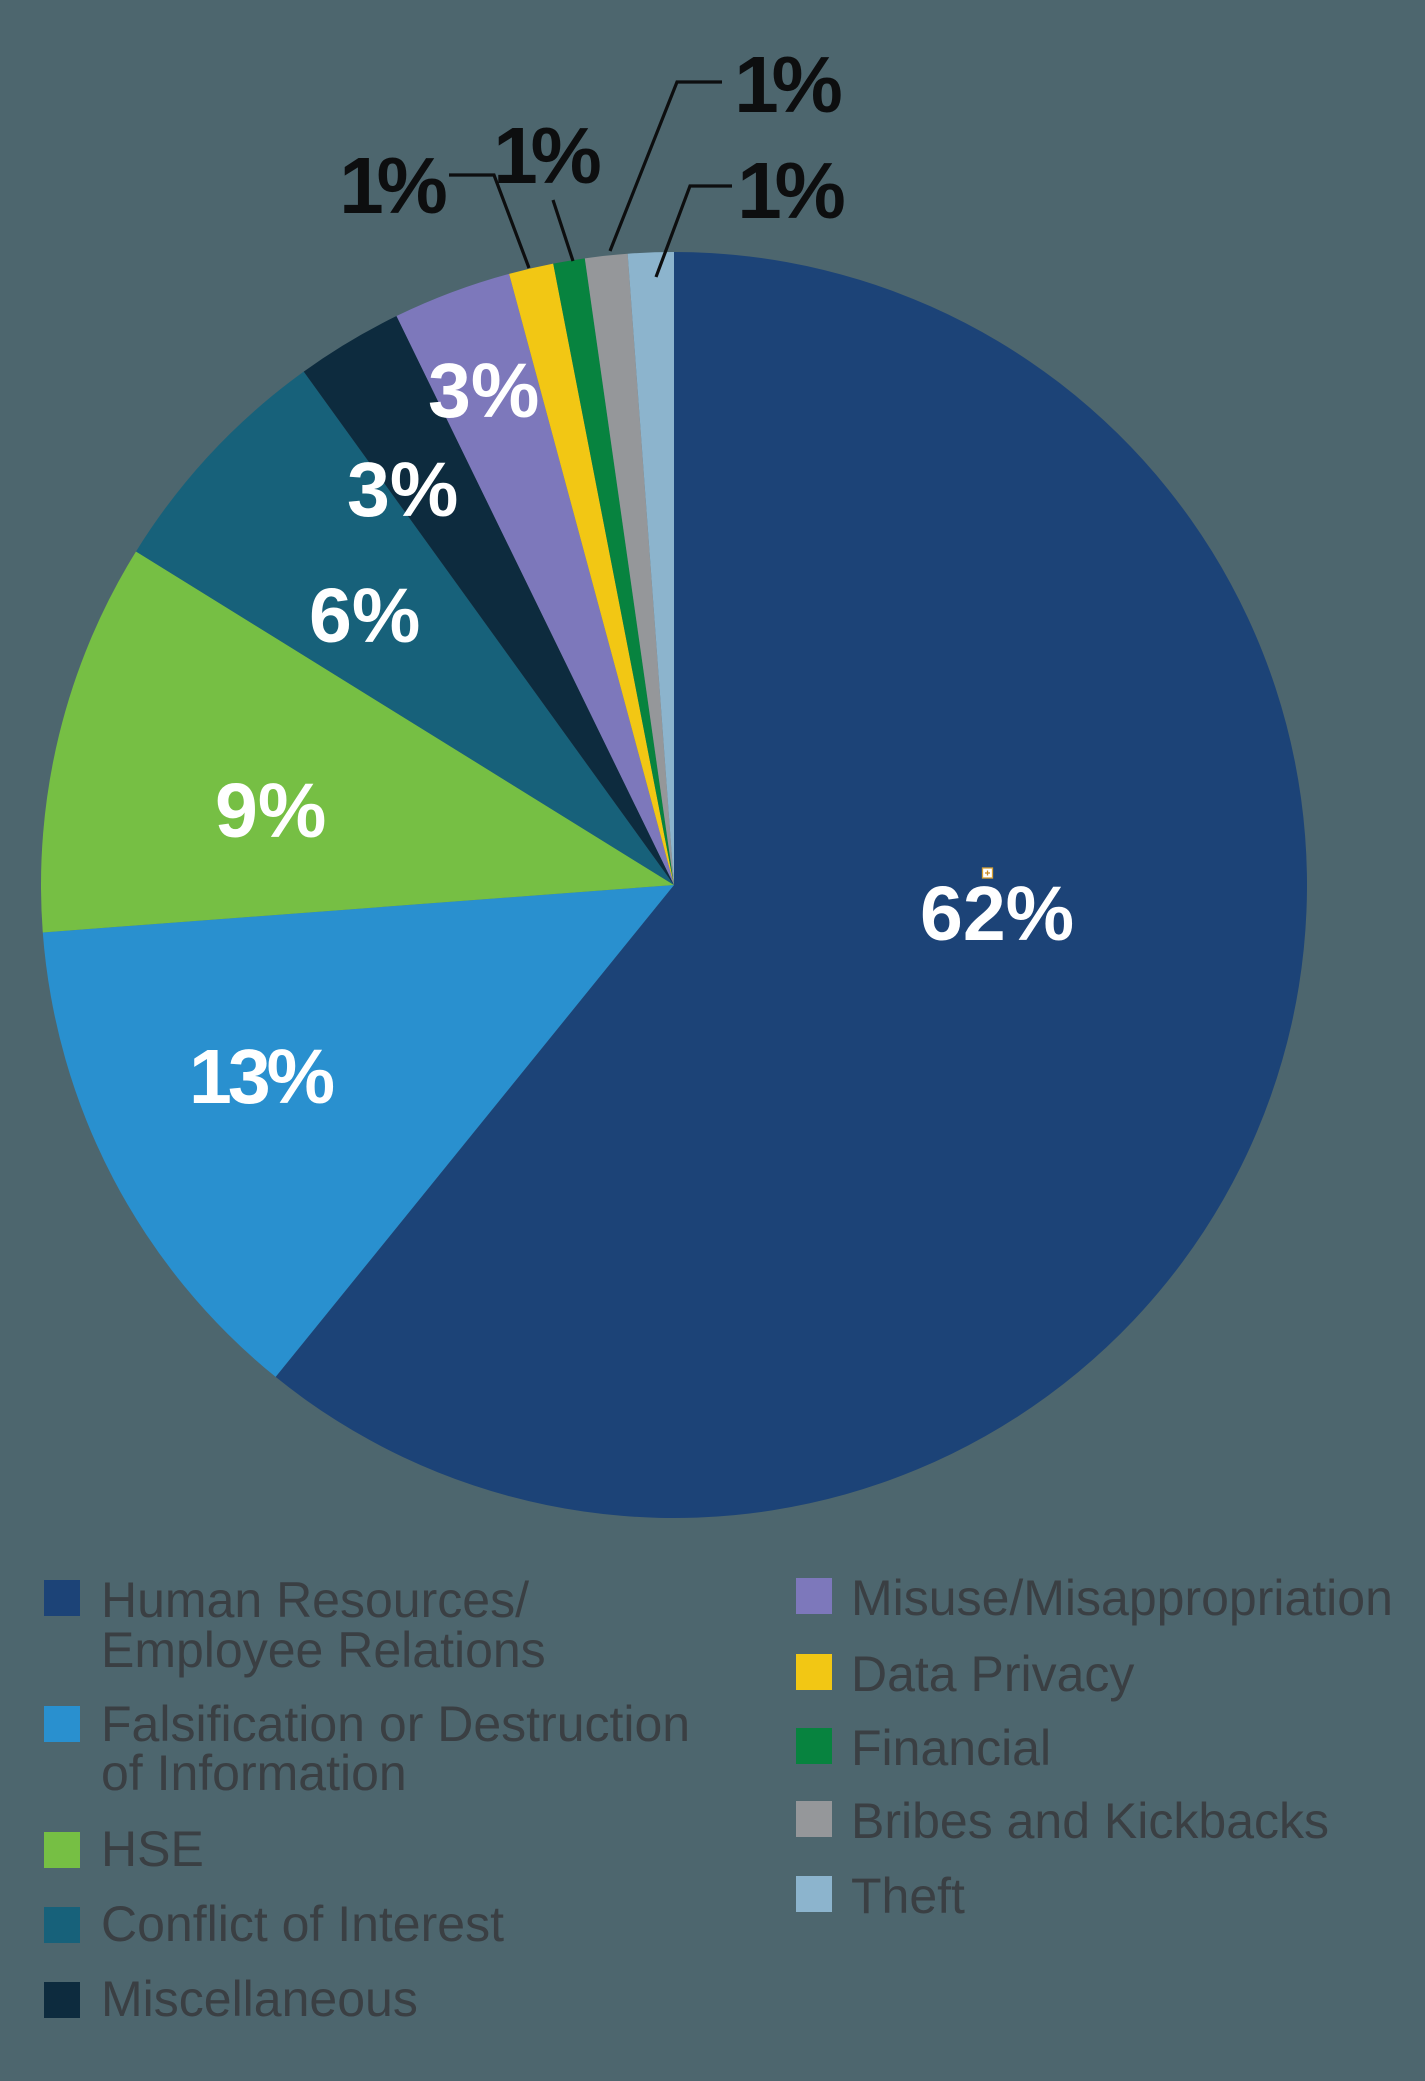  I want to click on svg-text: 6%, so click(364, 616).